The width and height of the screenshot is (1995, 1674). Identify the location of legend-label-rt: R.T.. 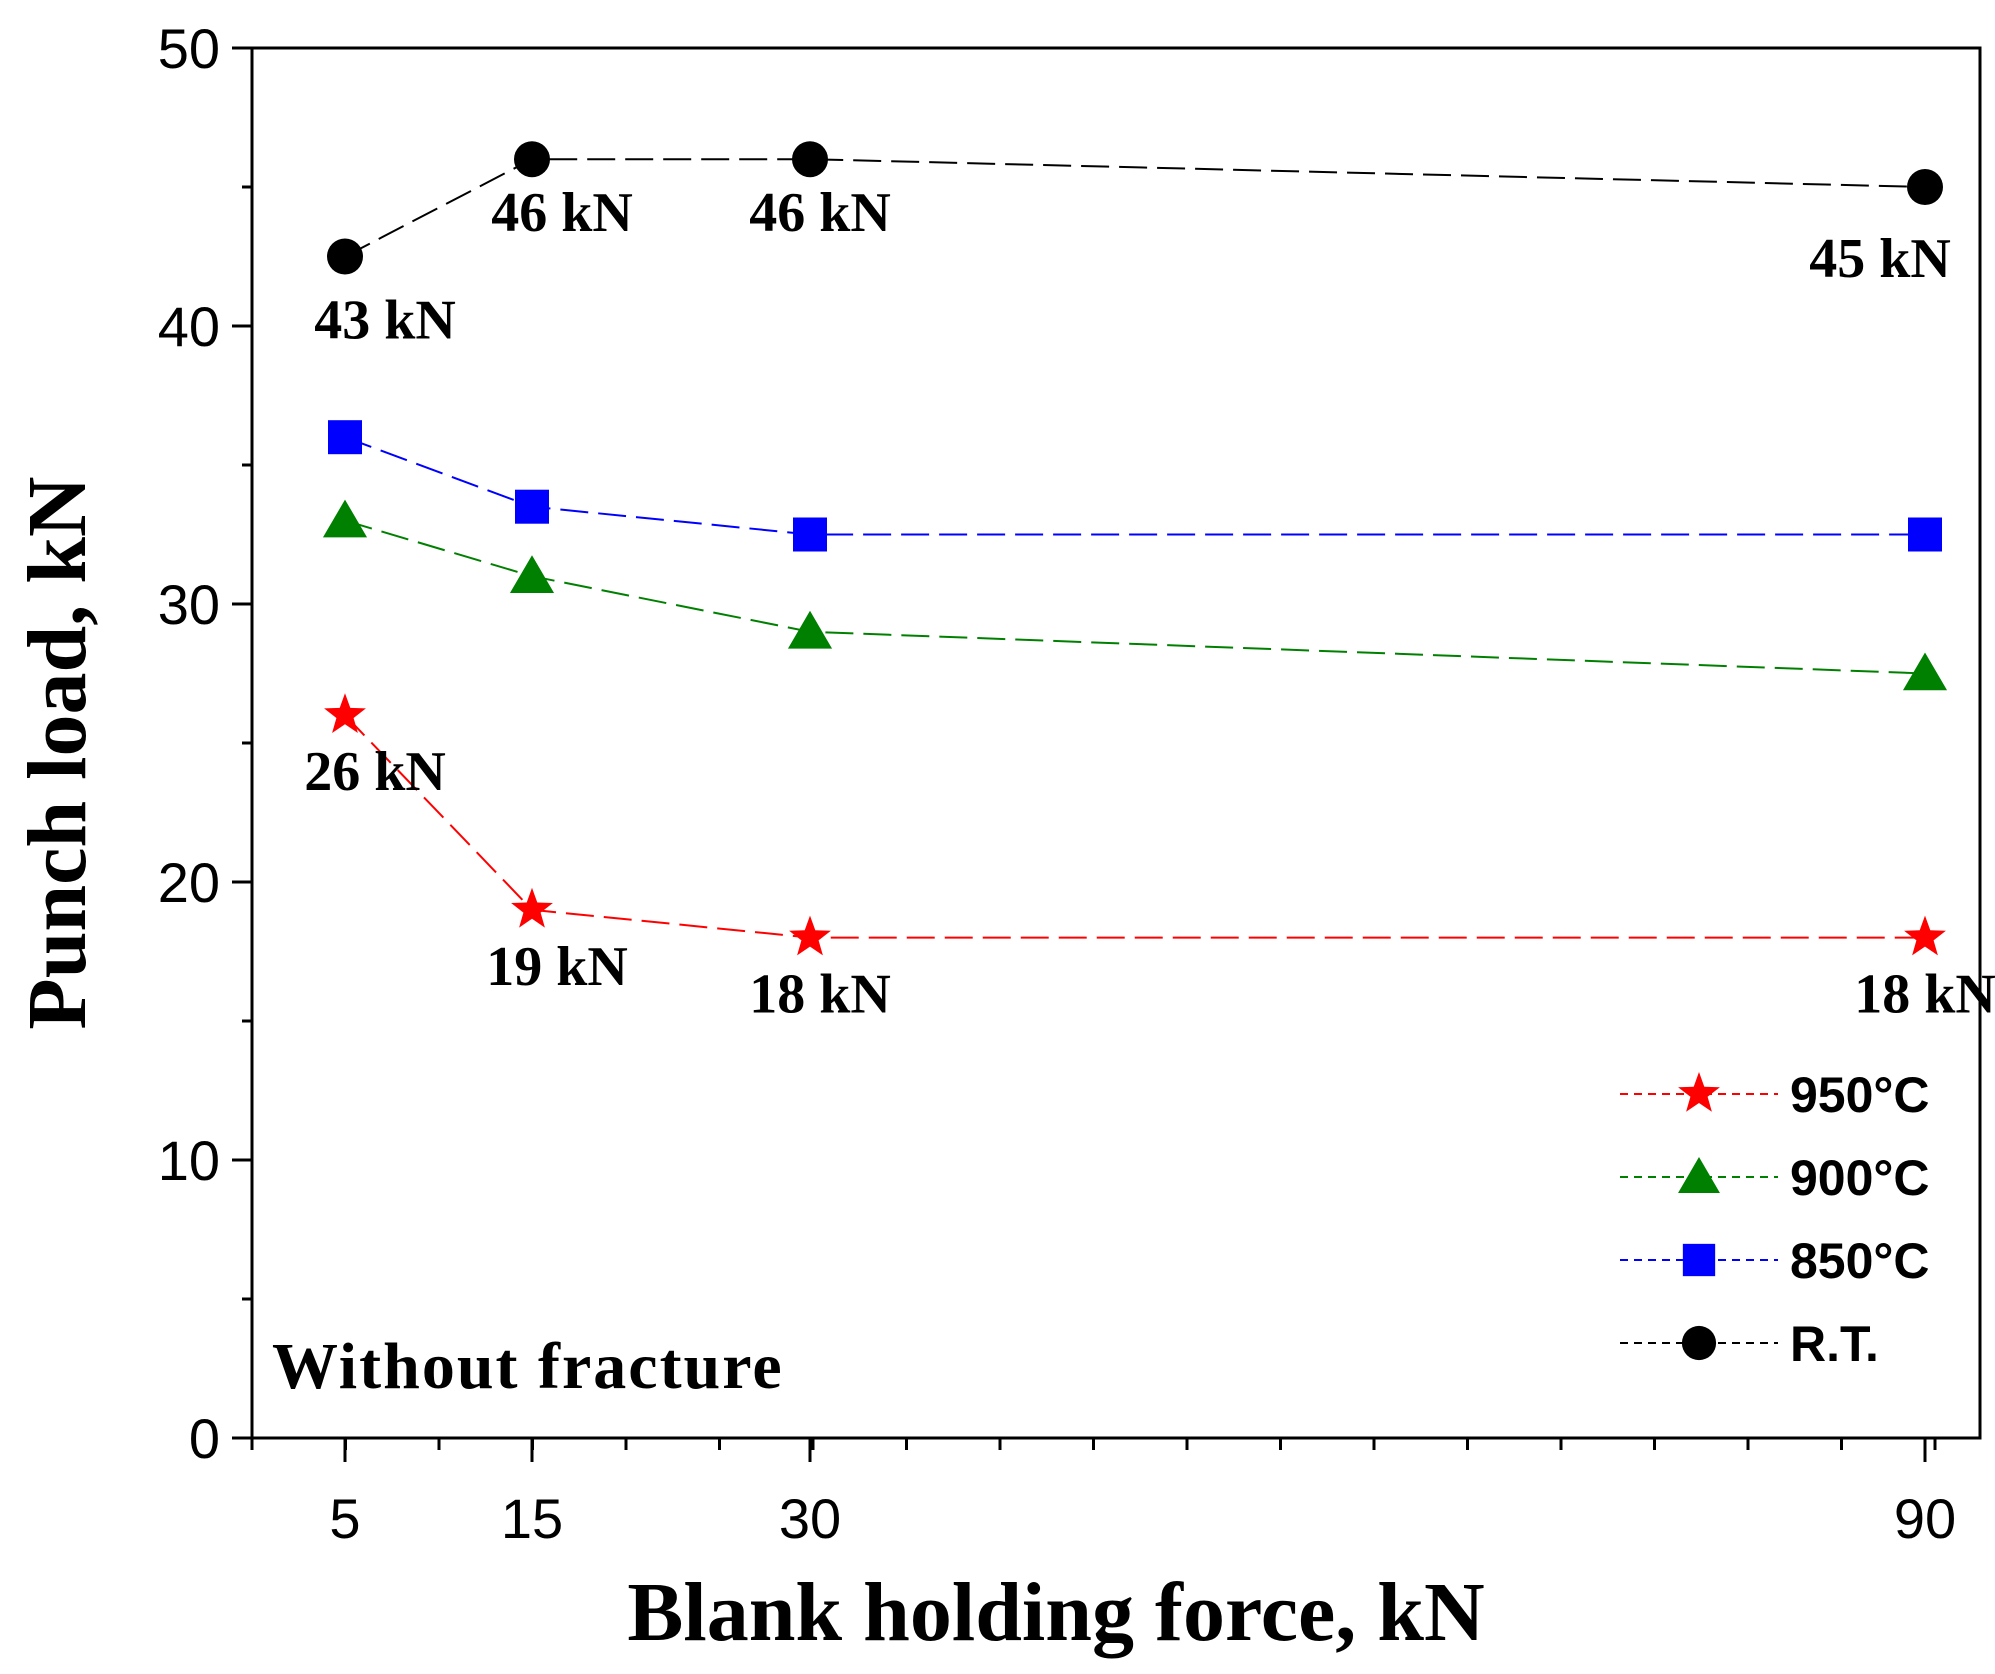
(1834, 1344).